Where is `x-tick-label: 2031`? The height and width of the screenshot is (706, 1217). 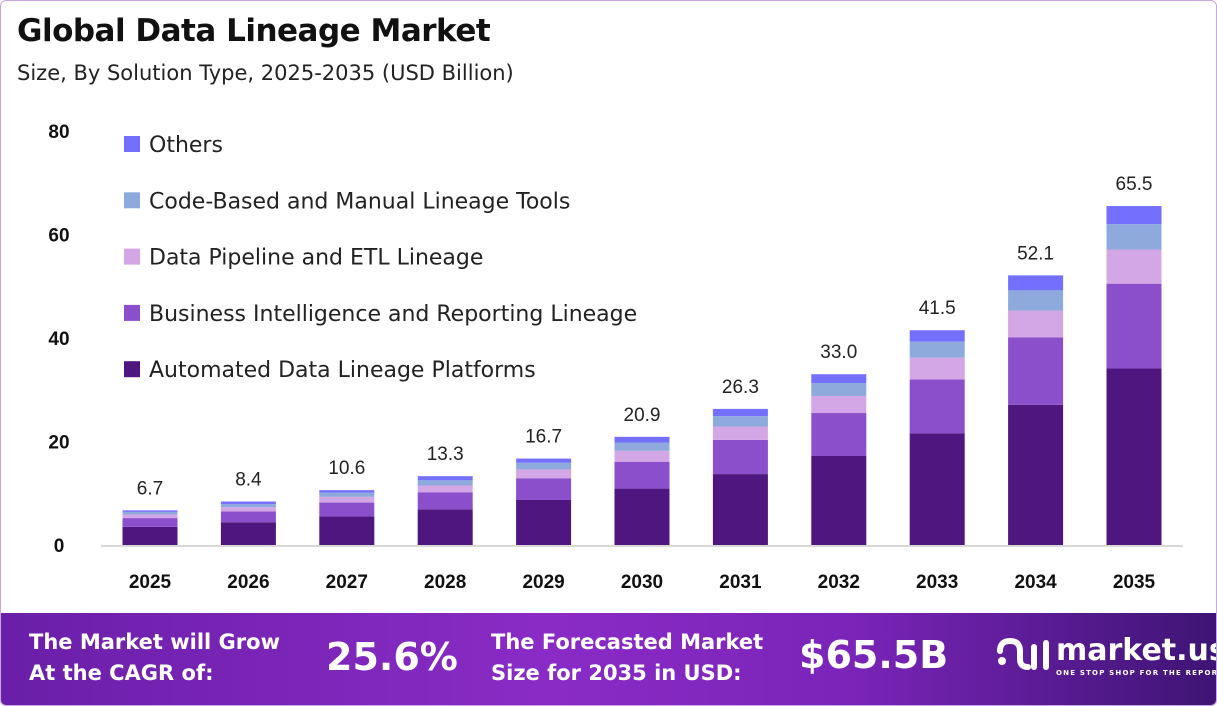
x-tick-label: 2031 is located at coordinates (740, 582).